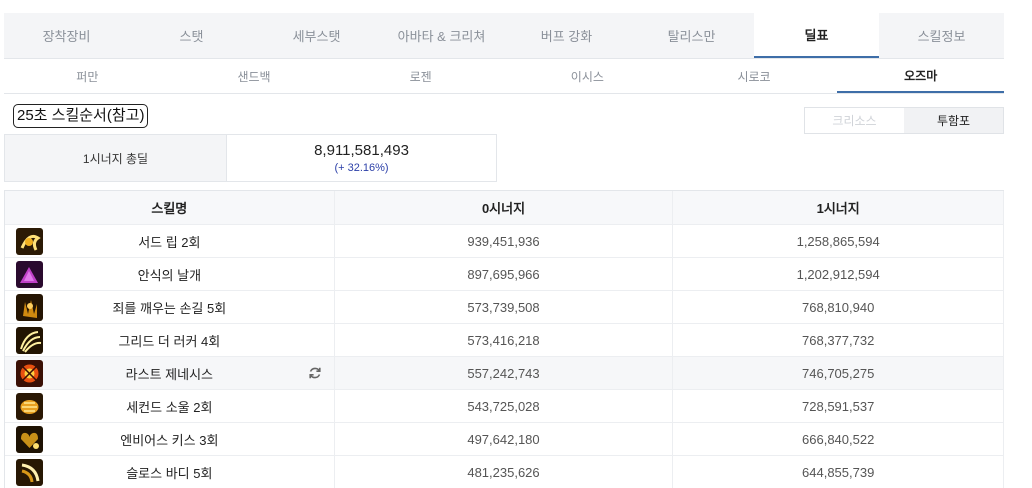  I want to click on skill-icon-gold-claw, so click(29, 340).